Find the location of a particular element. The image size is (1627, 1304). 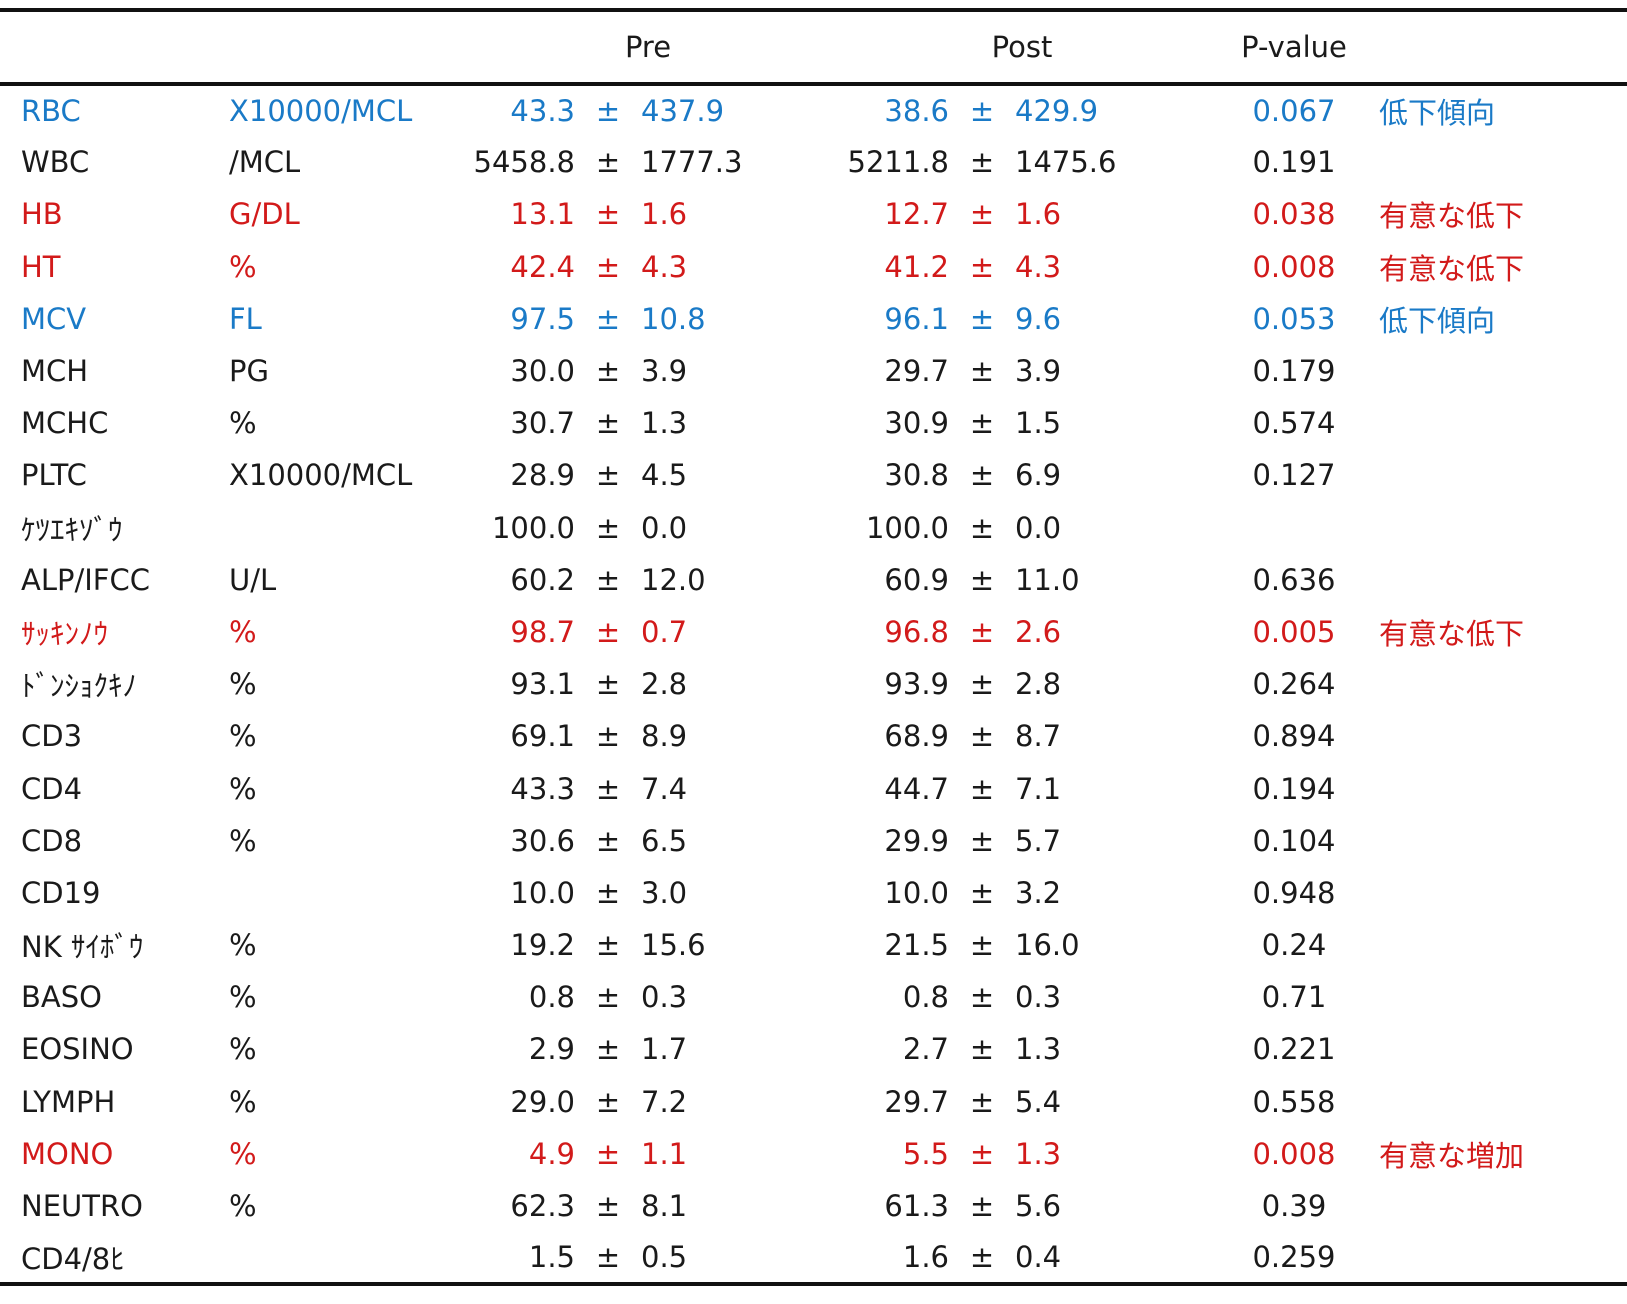

row-pre-sd: 4.5 is located at coordinates (664, 475).